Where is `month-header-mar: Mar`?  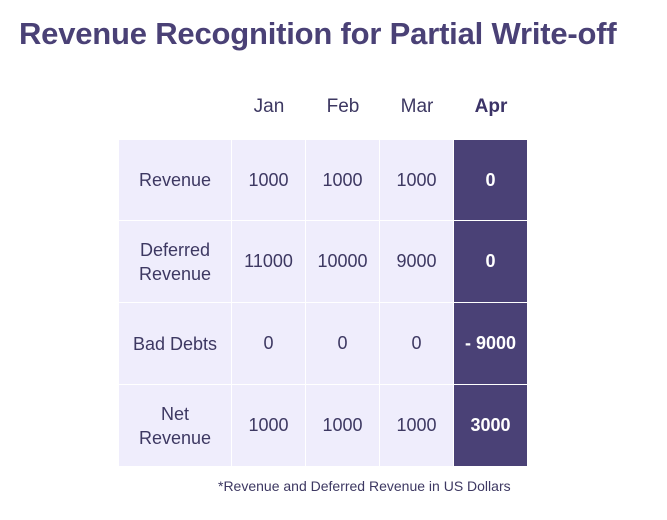 month-header-mar: Mar is located at coordinates (417, 106).